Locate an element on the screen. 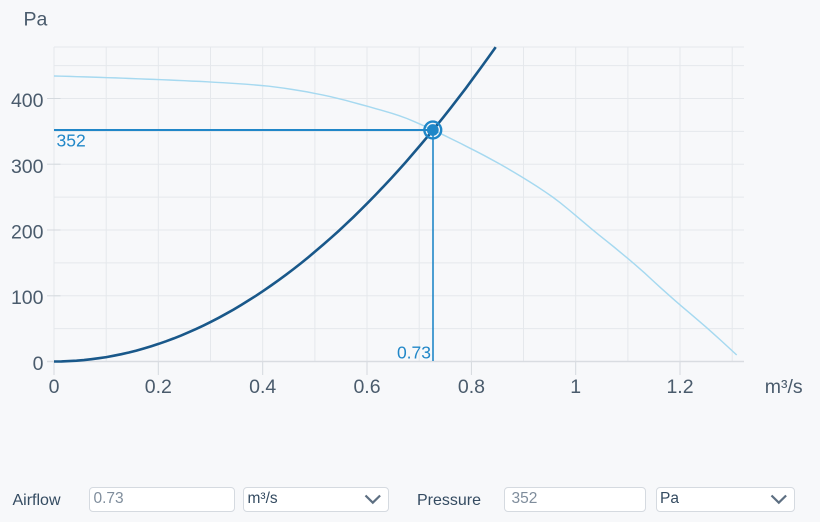 This screenshot has height=522, width=820. svg-text: Pa is located at coordinates (36, 19).